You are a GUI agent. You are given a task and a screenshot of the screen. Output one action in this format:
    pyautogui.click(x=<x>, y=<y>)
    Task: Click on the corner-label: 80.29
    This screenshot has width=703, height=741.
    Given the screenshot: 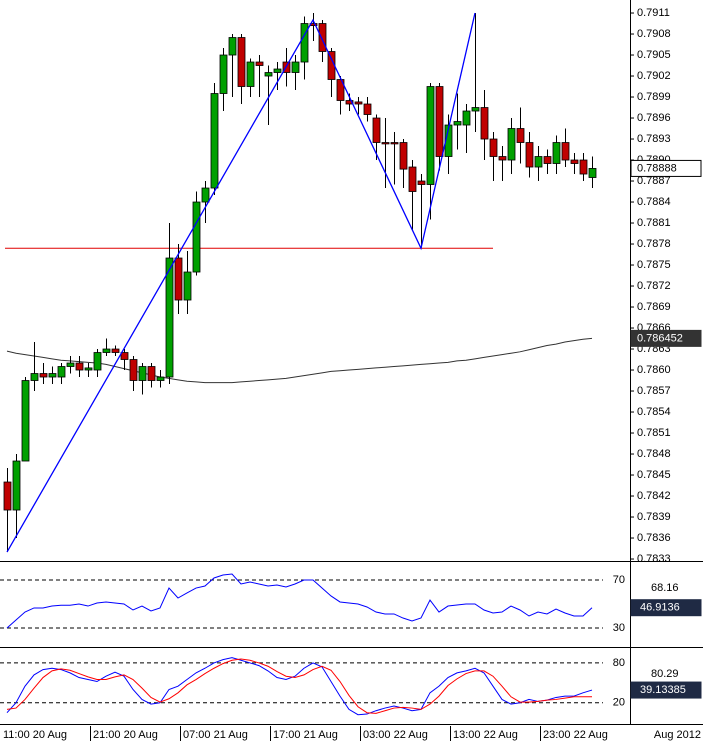 What is the action you would take?
    pyautogui.click(x=665, y=674)
    